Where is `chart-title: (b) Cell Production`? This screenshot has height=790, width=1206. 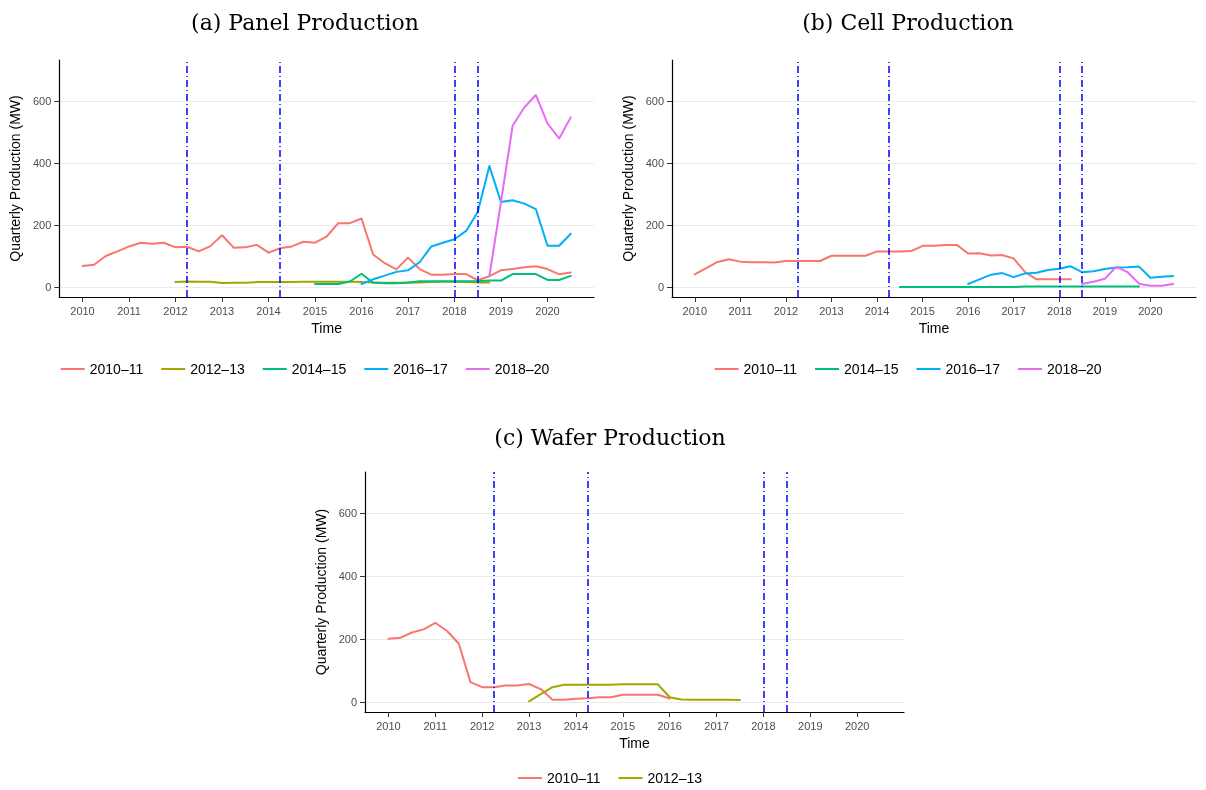
chart-title: (b) Cell Production is located at coordinates (908, 22).